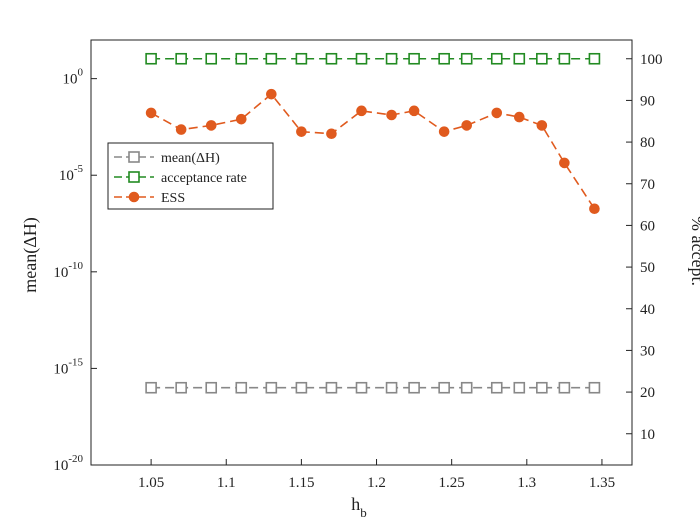 This screenshot has height=525, width=700. What do you see at coordinates (647, 435) in the screenshot?
I see `y-right-tick-label: 10` at bounding box center [647, 435].